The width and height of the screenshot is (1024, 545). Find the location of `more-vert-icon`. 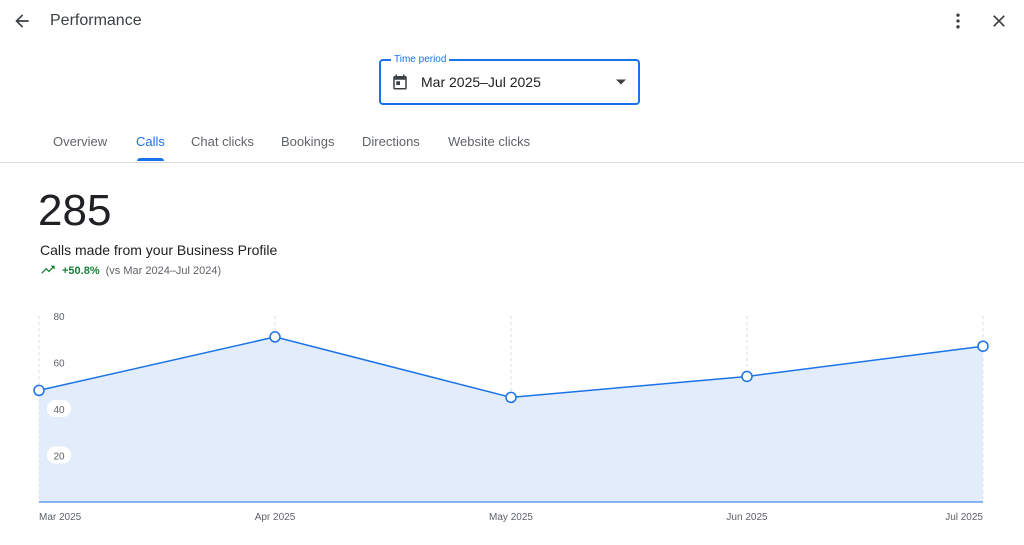

more-vert-icon is located at coordinates (958, 21).